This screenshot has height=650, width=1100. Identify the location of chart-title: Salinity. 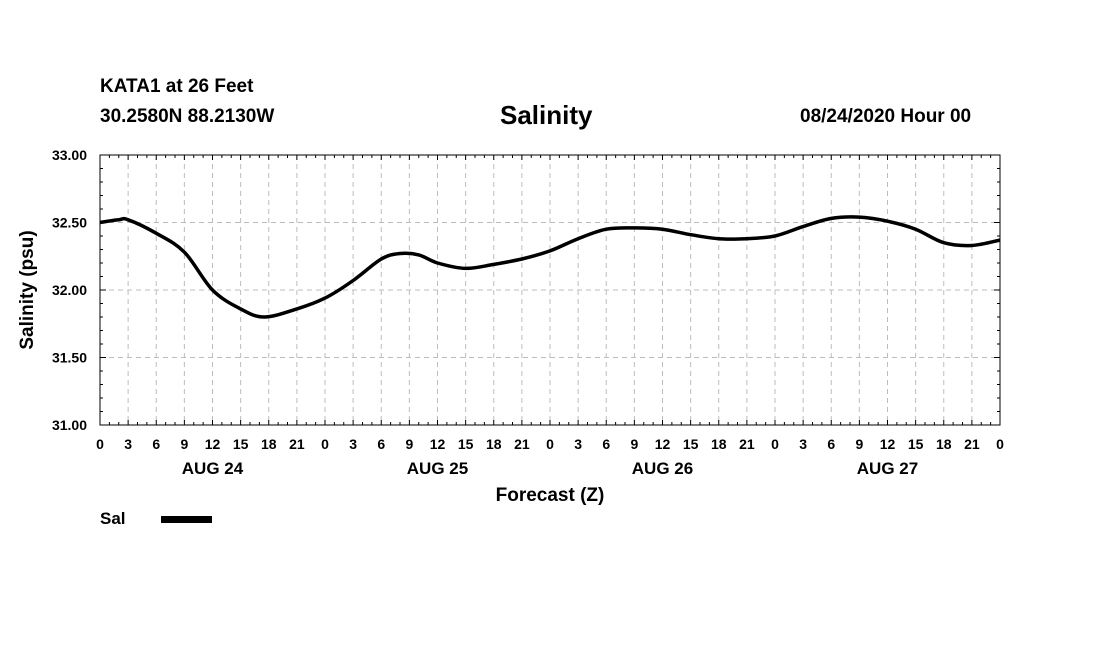
(546, 115).